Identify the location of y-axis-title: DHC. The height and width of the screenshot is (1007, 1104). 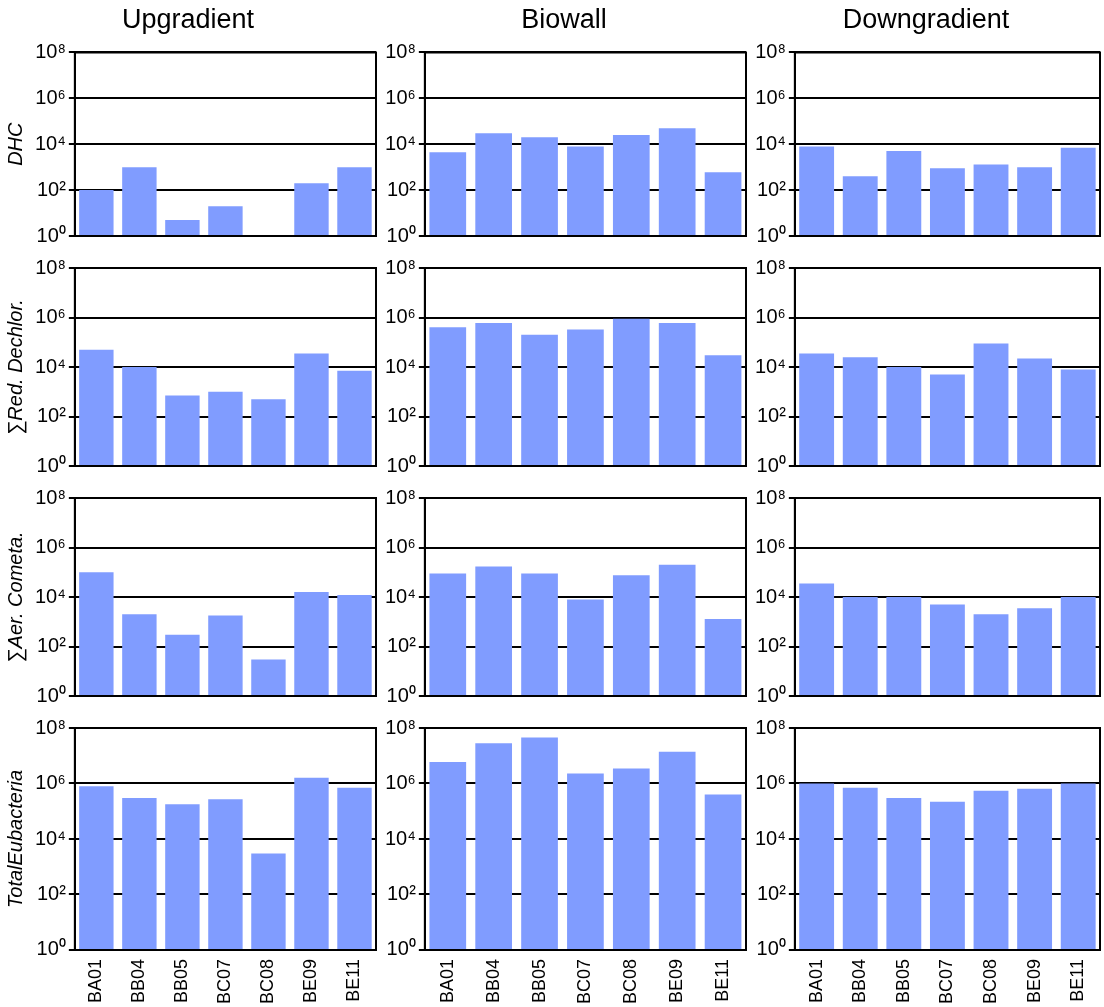
(14, 143).